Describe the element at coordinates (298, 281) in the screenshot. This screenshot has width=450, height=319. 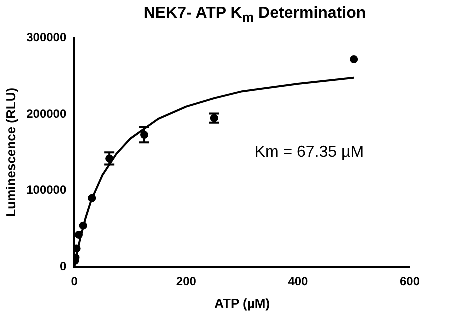
I see `x-tick-label: 400` at that location.